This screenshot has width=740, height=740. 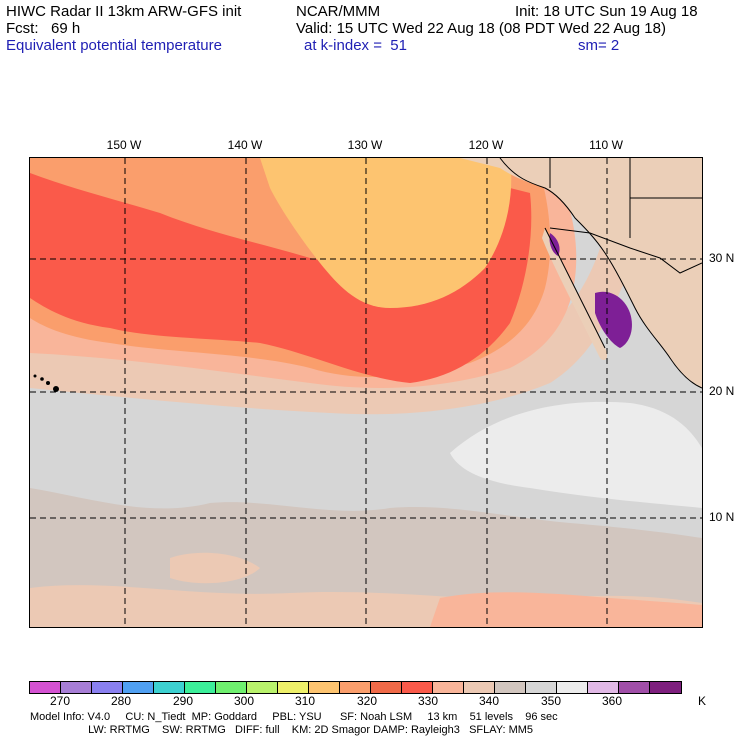 What do you see at coordinates (245, 145) in the screenshot?
I see `lon-label-140w: 140 W` at bounding box center [245, 145].